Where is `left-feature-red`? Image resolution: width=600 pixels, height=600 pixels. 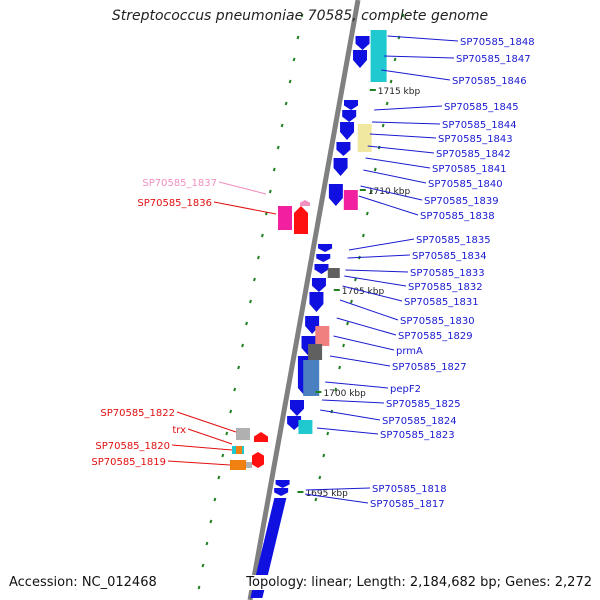
left-feature-red is located at coordinates (301, 220).